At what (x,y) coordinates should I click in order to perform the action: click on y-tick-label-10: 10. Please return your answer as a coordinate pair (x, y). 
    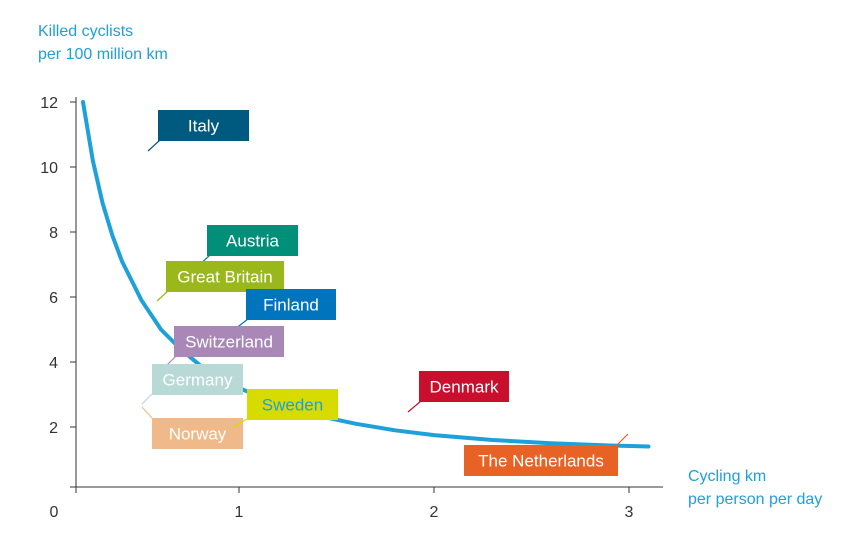
    Looking at the image, I should click on (49, 168).